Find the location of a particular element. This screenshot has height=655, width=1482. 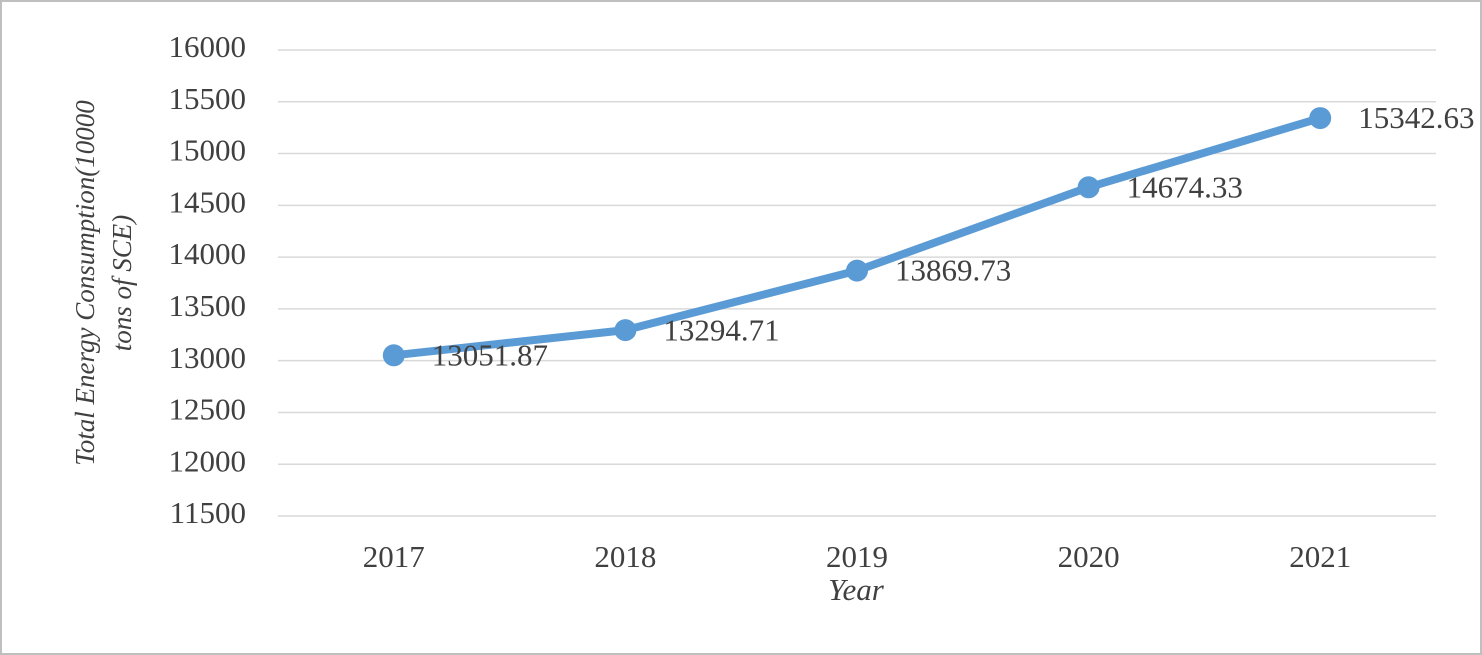

y-tick-label: 11500 is located at coordinates (208, 512).